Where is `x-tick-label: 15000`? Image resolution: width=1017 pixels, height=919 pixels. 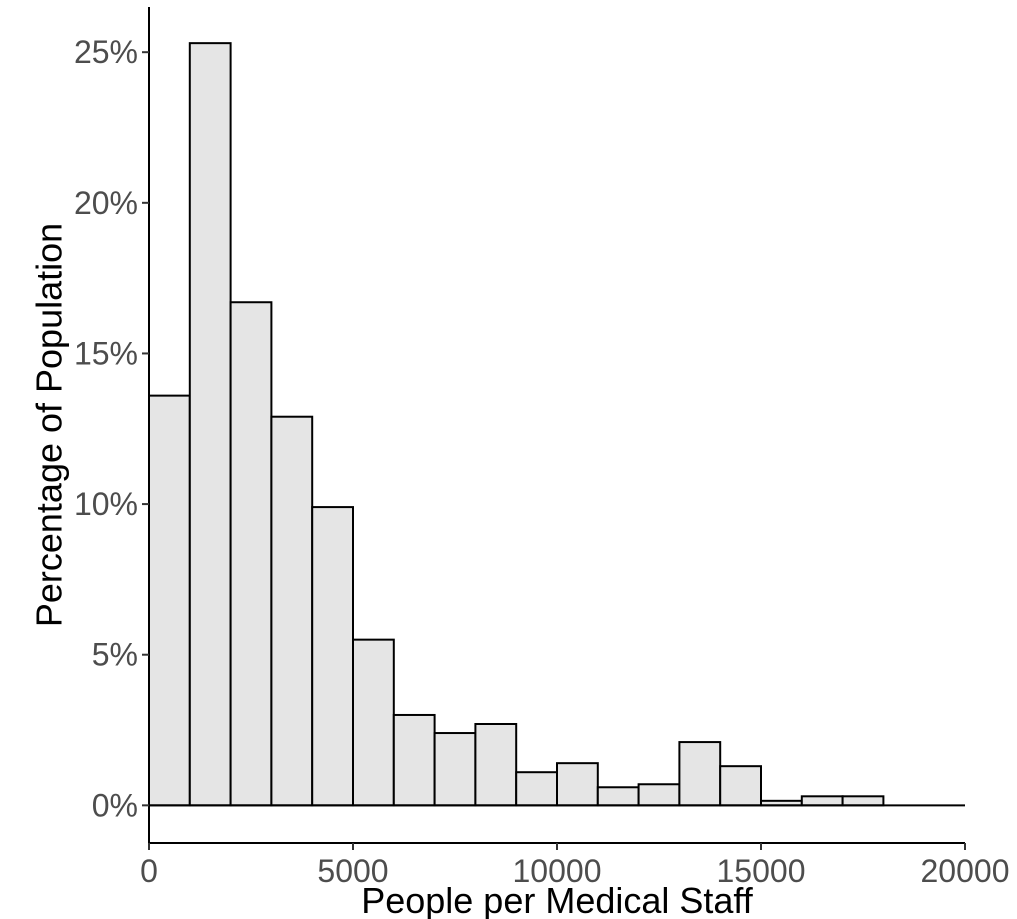
x-tick-label: 15000 is located at coordinates (761, 871).